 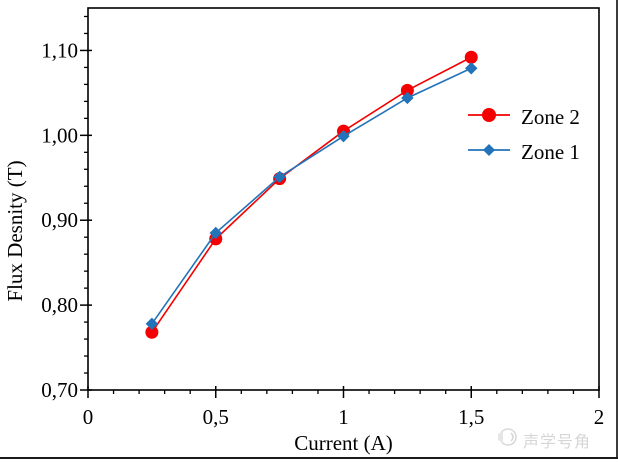 I want to click on chart-legend: Zone 2 Zone 1, so click(x=523, y=134).